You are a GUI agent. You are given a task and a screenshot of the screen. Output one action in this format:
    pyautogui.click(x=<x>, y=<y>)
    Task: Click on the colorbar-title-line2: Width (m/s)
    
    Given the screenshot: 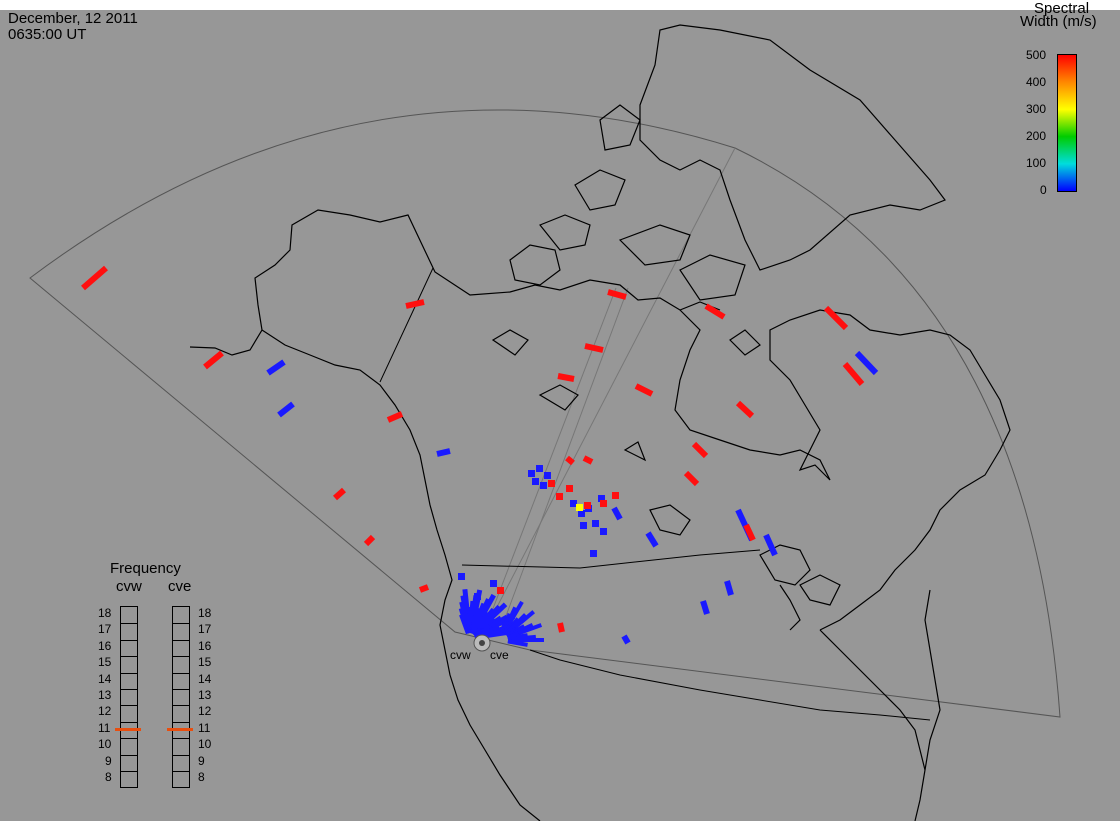 What is the action you would take?
    pyautogui.click(x=1058, y=21)
    